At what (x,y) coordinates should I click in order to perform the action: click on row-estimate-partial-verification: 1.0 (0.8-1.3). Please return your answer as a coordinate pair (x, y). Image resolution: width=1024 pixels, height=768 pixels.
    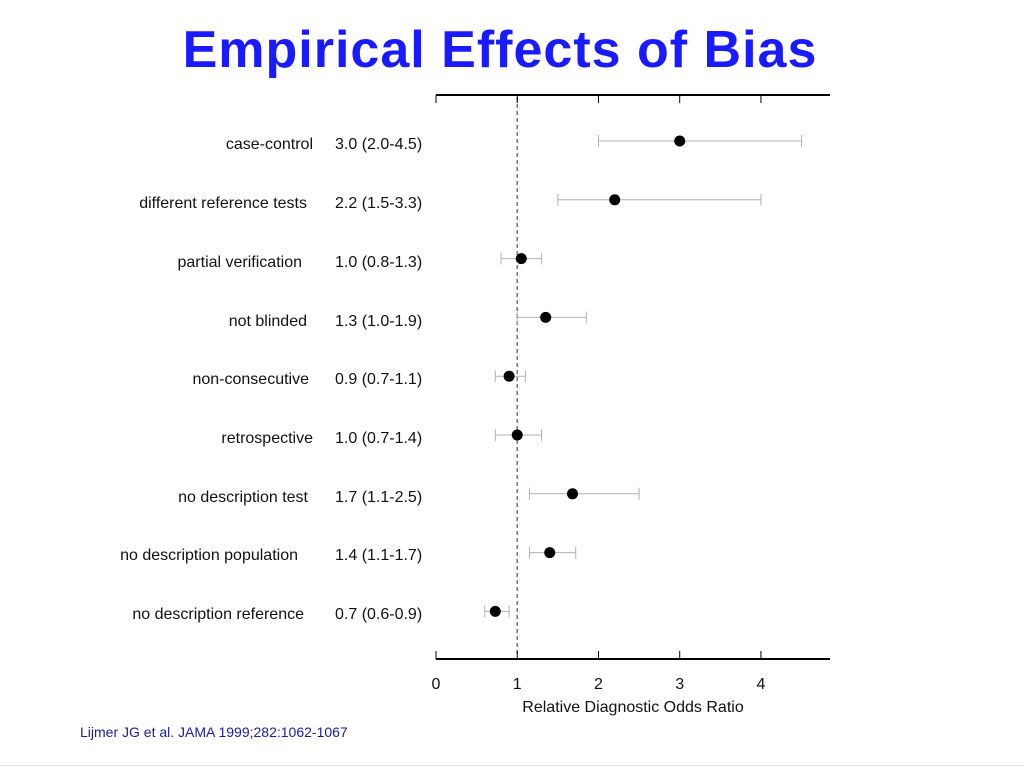
    Looking at the image, I should click on (379, 262).